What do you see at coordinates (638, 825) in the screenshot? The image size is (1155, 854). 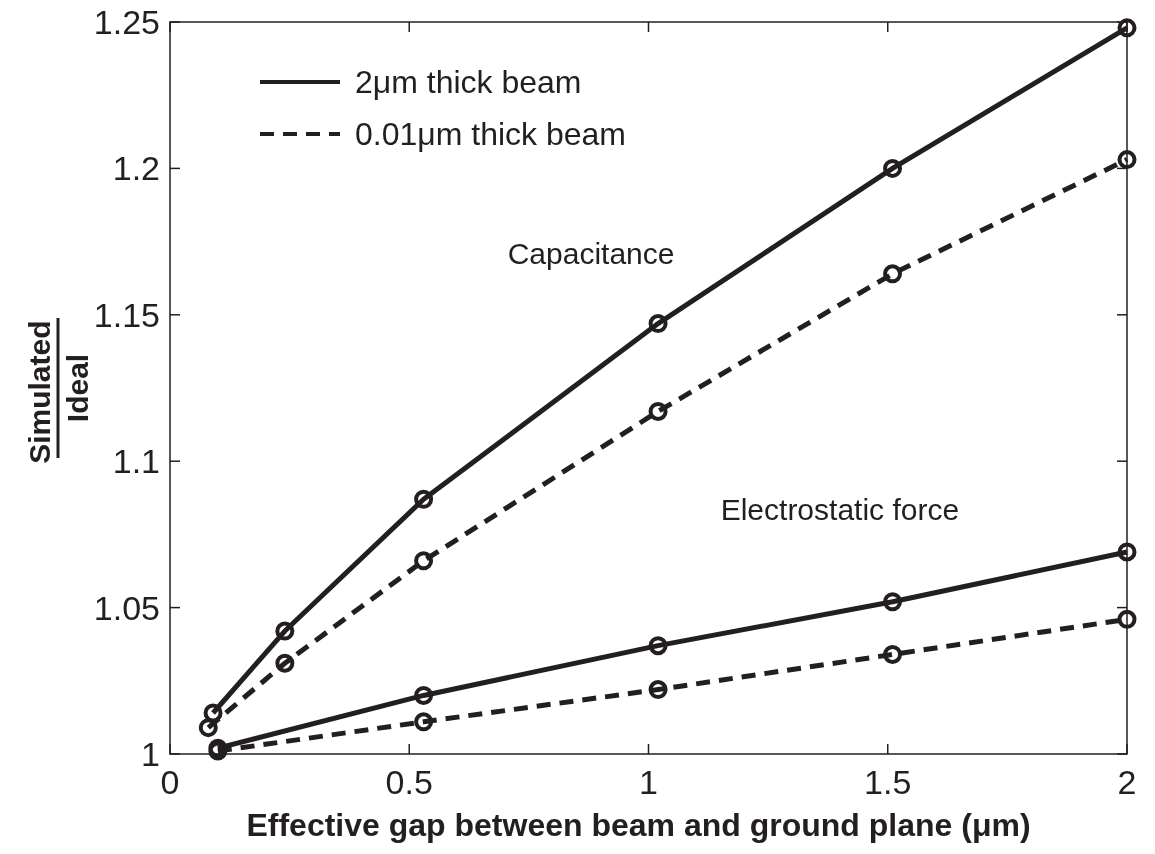 I see `x-axis-title: Effective gap between beam and ground plane (μm)` at bounding box center [638, 825].